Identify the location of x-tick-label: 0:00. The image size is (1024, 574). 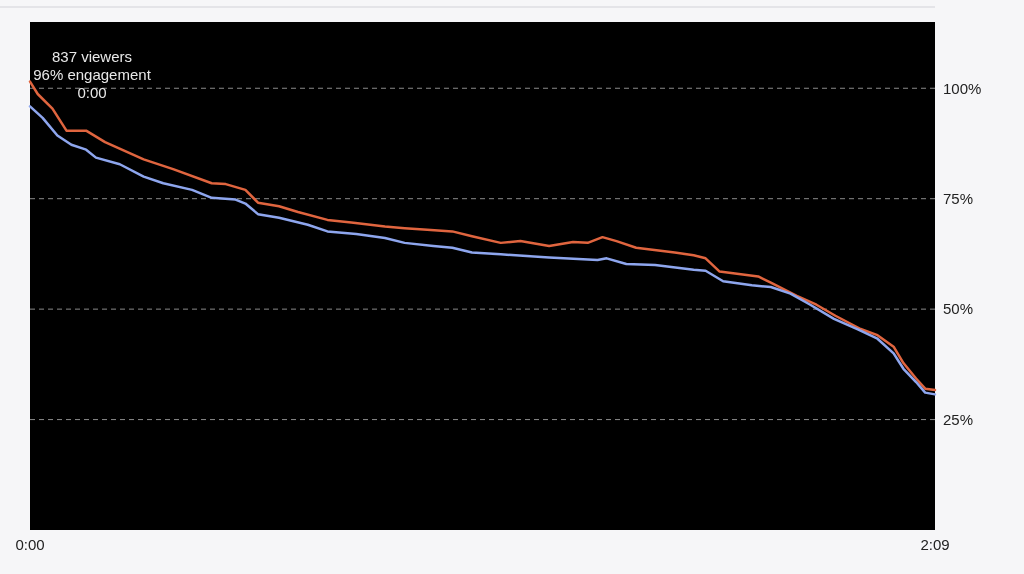
(30, 544).